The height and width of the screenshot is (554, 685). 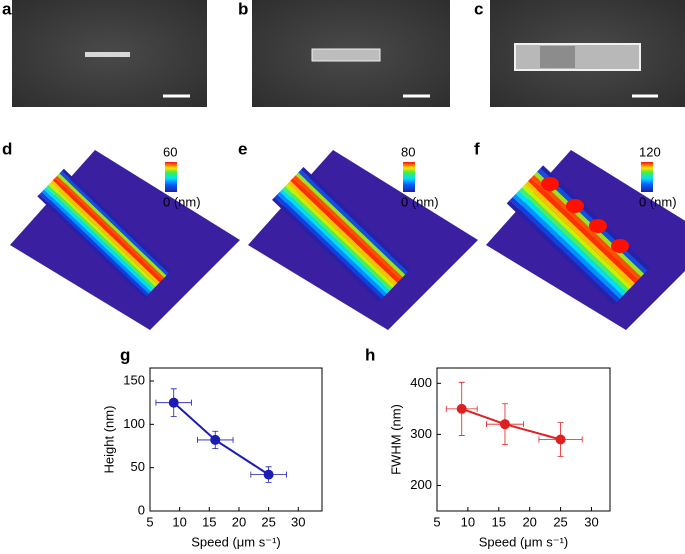 I want to click on y-tick-label: 300, so click(x=421, y=433).